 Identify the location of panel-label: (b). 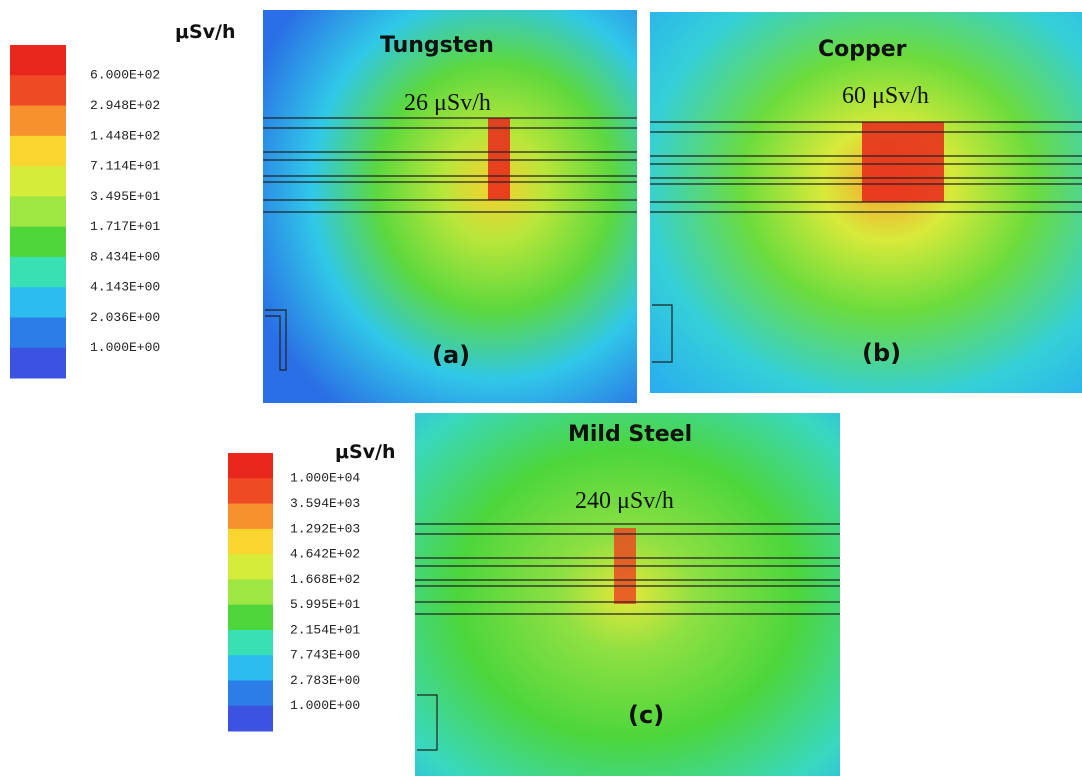
(881, 353).